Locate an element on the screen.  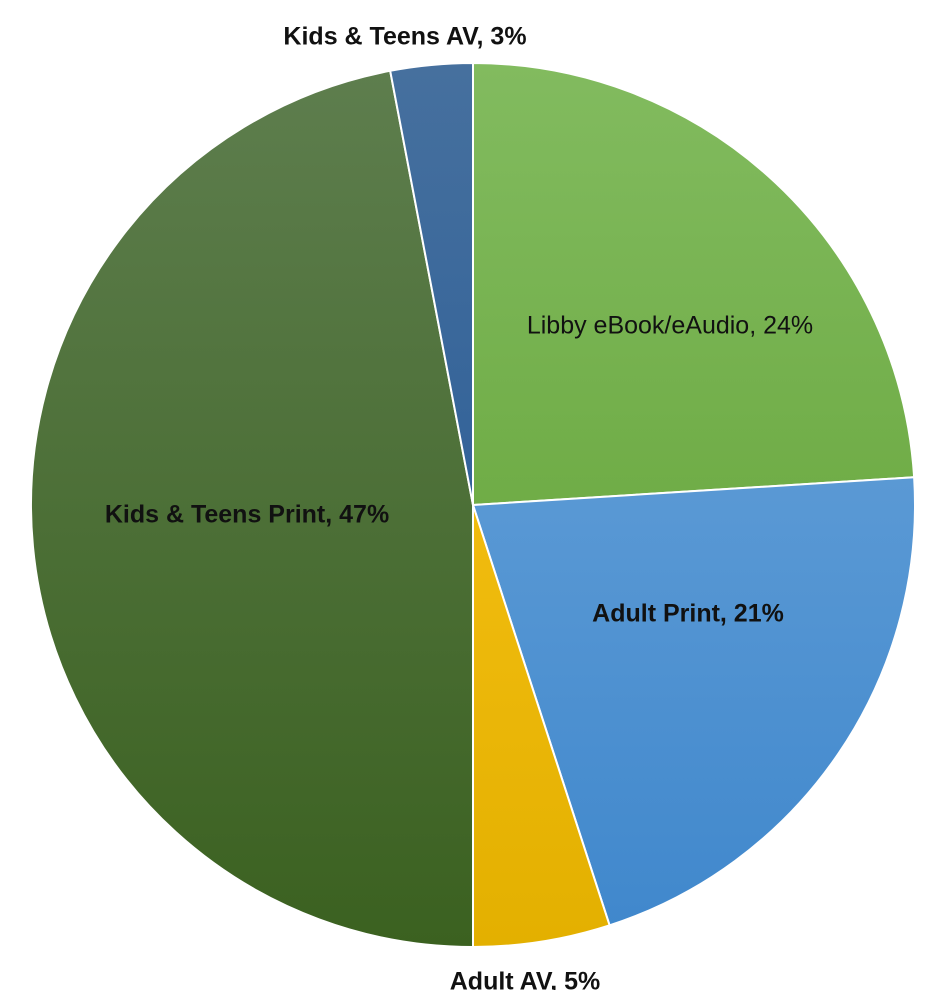
data-label-libby-ebook-eaudio: Libby eBook/eAudio, 24% is located at coordinates (670, 326).